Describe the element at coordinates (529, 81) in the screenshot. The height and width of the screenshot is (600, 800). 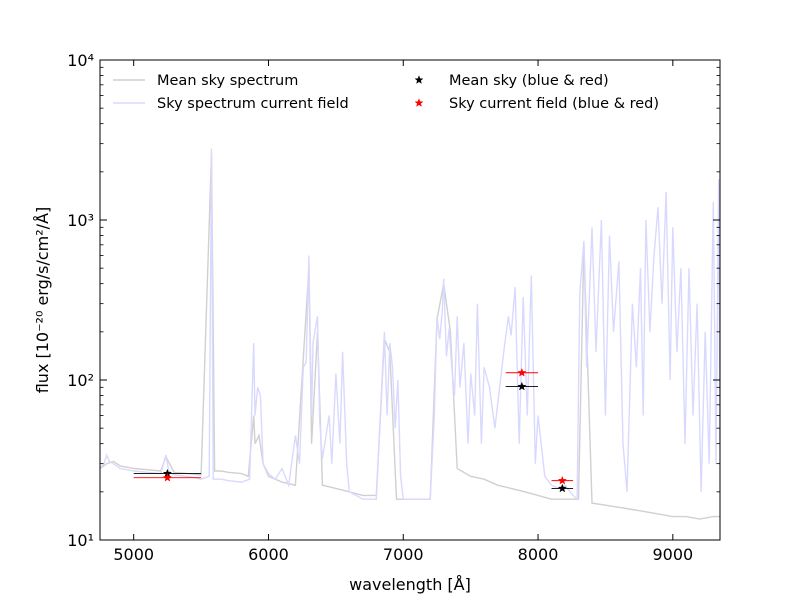
I see `legend-label-2: Mean sky (blue & red)` at that location.